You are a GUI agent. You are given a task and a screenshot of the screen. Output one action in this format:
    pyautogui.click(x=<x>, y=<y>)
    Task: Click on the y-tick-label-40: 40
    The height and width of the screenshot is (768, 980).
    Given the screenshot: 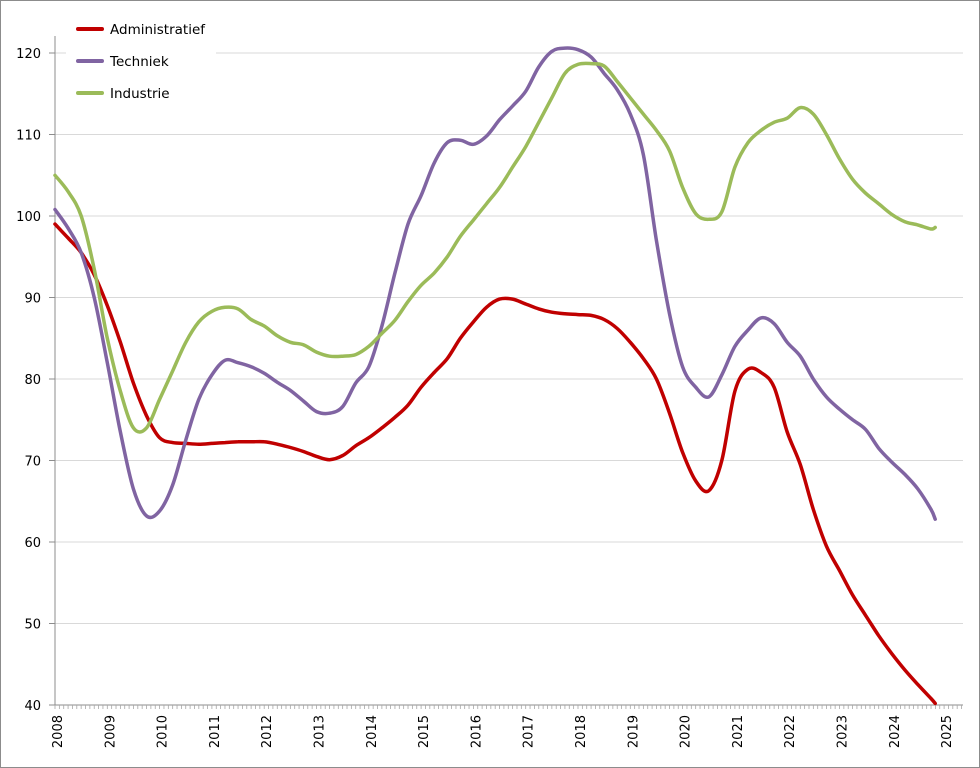 What is the action you would take?
    pyautogui.click(x=32, y=706)
    